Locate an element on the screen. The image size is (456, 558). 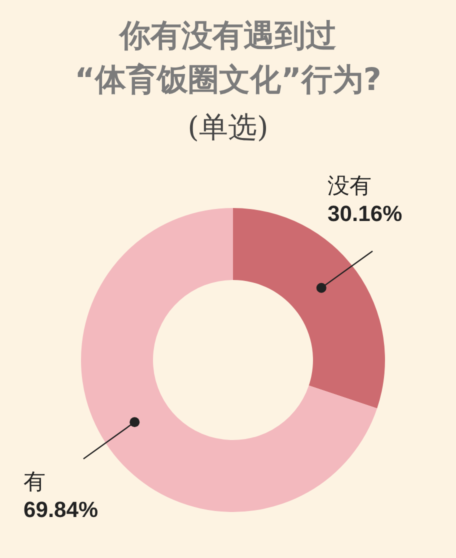
chart-subtitle: (单选) is located at coordinates (228, 127).